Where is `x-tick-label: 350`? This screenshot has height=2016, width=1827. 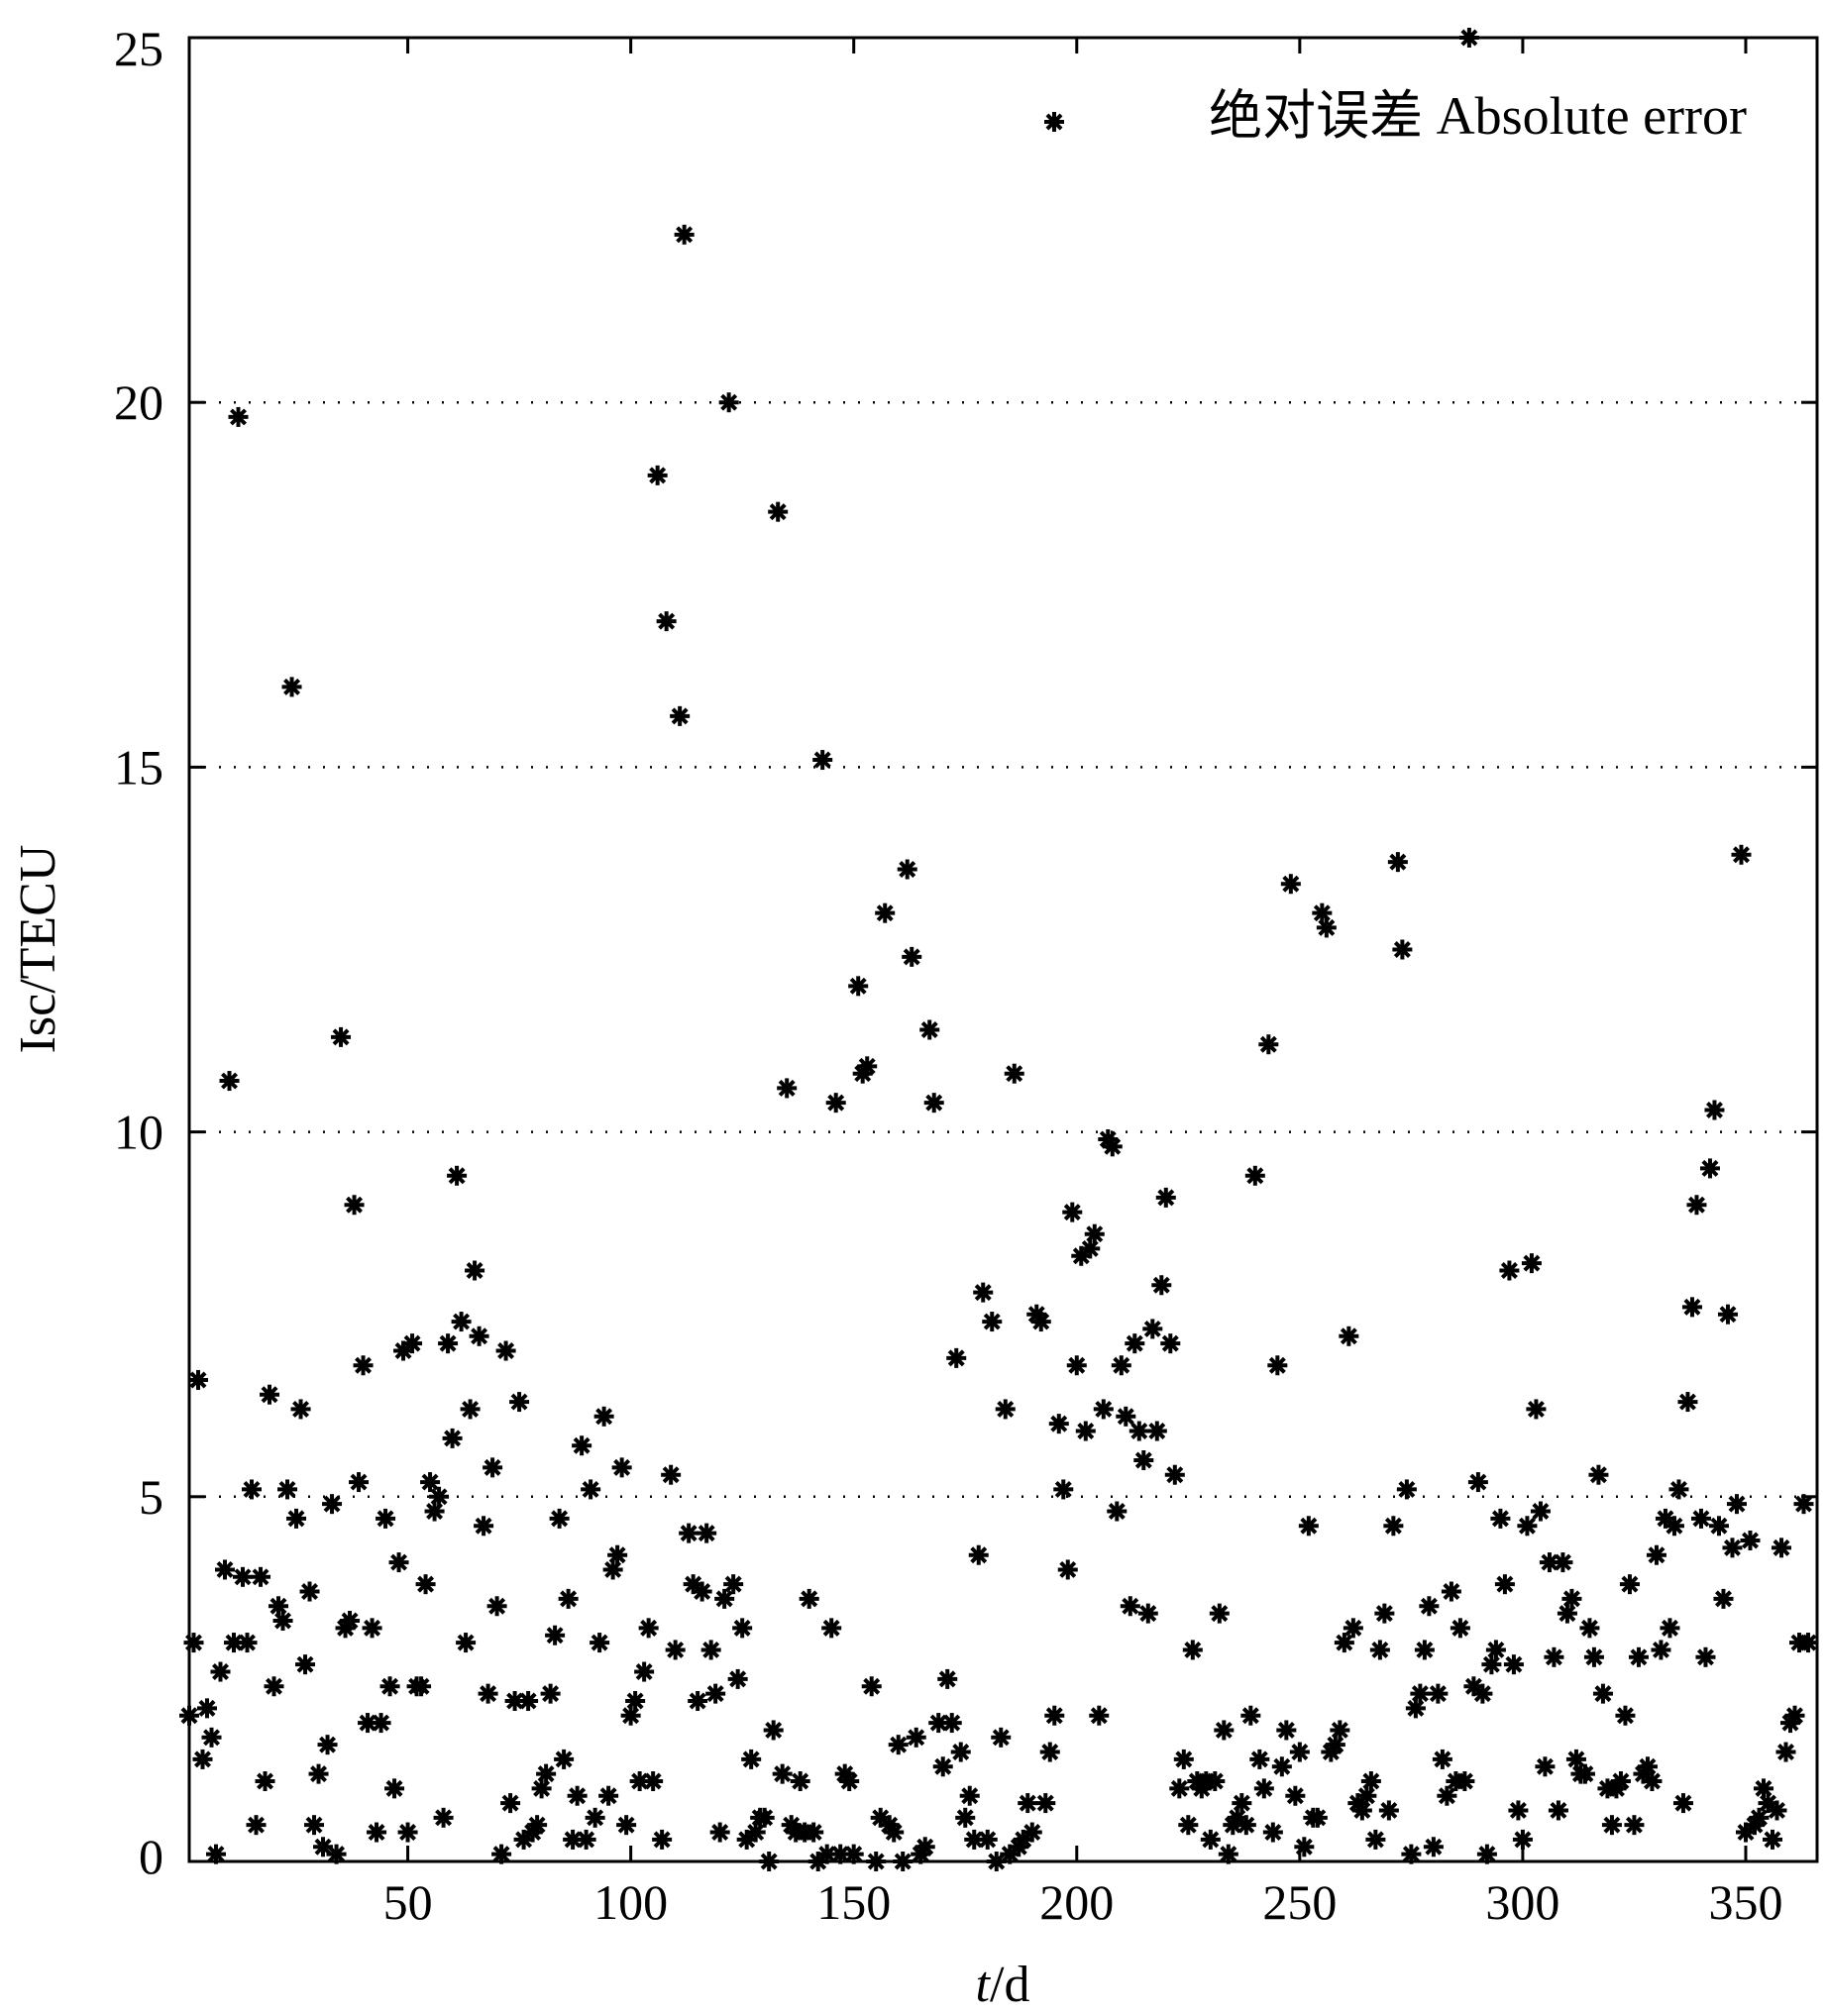
x-tick-label: 350 is located at coordinates (1745, 1902).